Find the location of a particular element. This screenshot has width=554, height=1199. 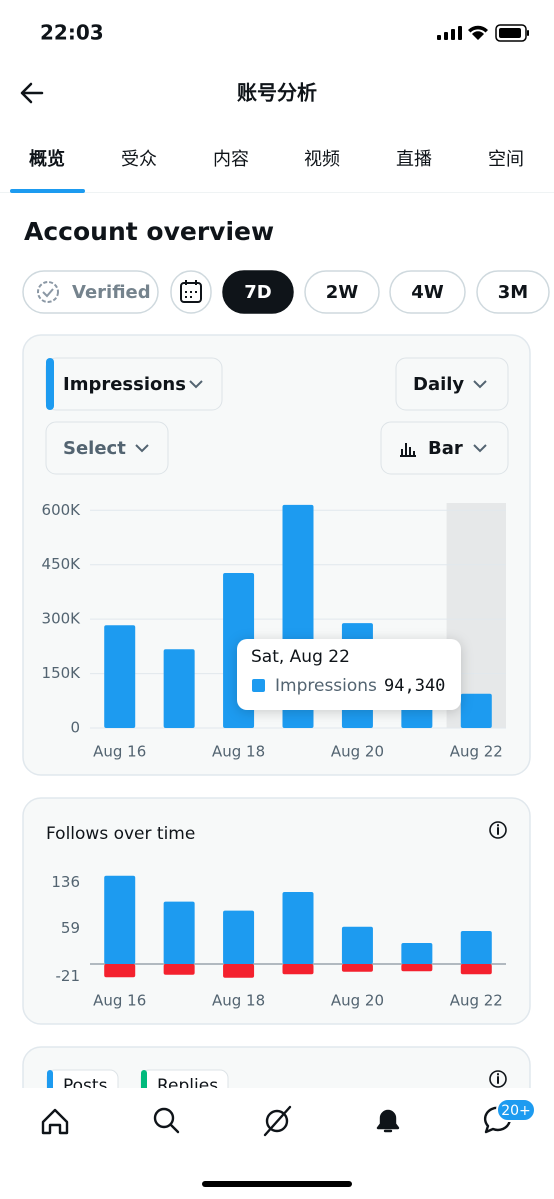

compare-label: Select is located at coordinates (94, 448).